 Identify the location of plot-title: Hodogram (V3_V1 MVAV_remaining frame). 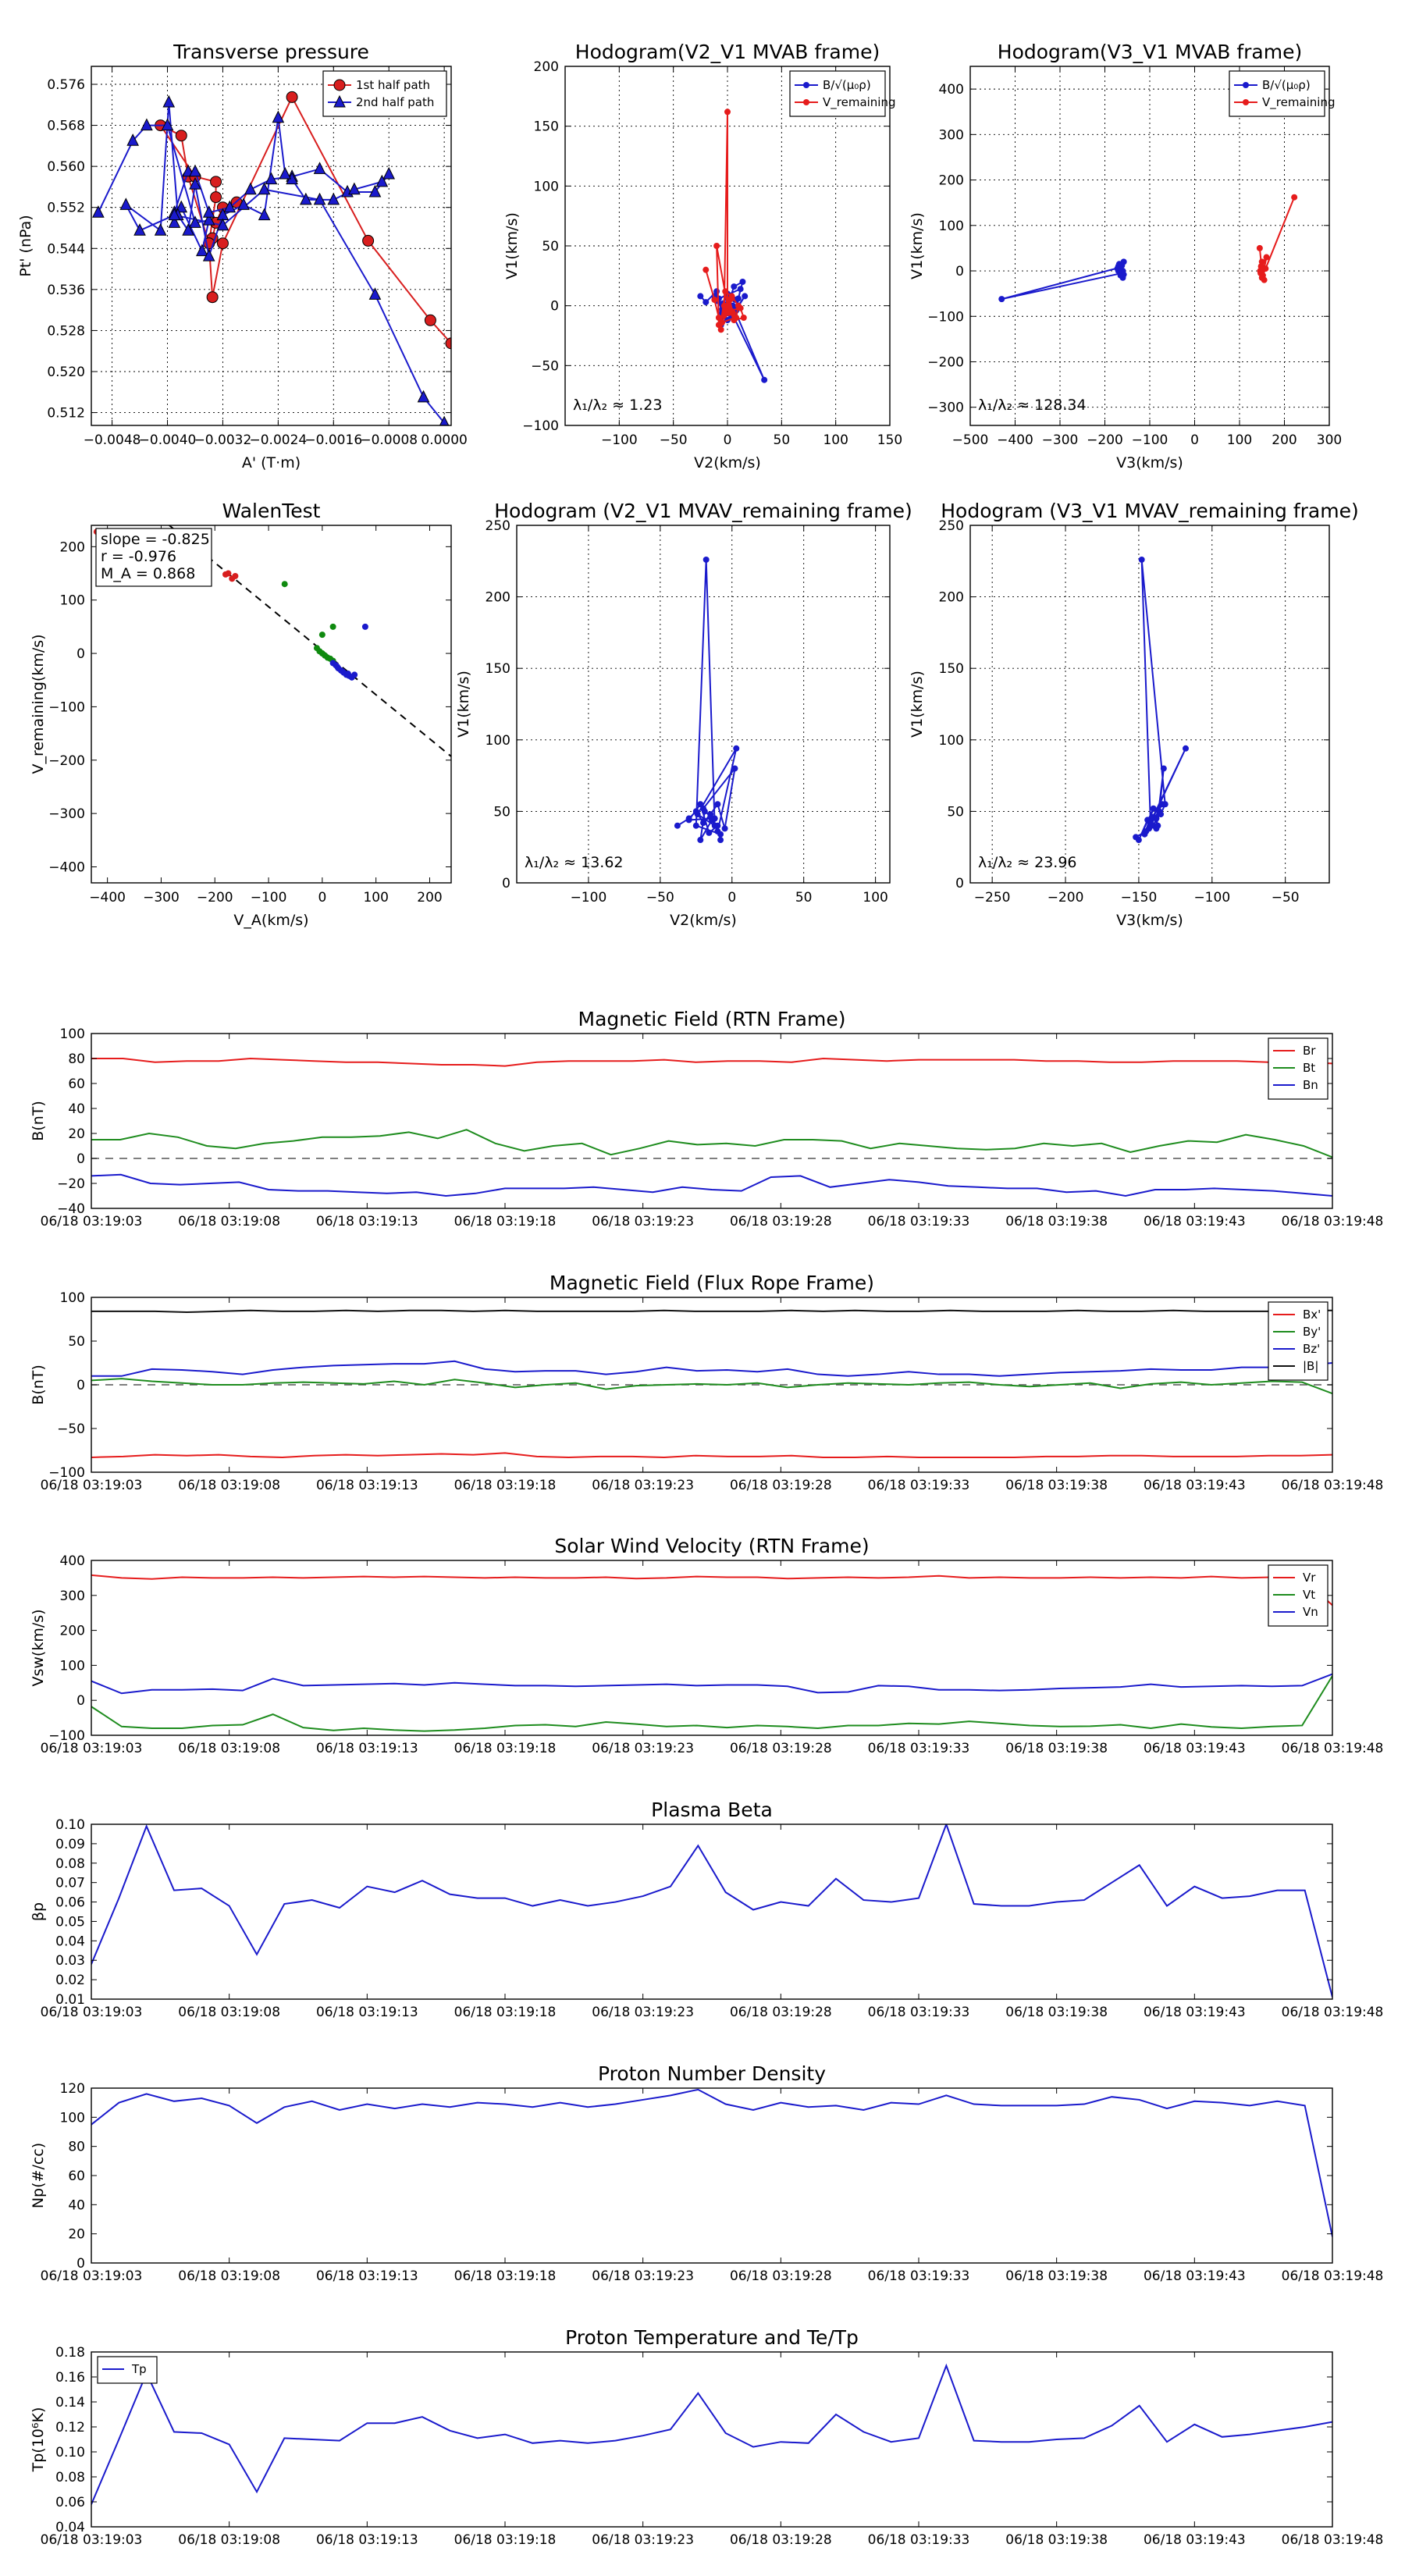
(1150, 511).